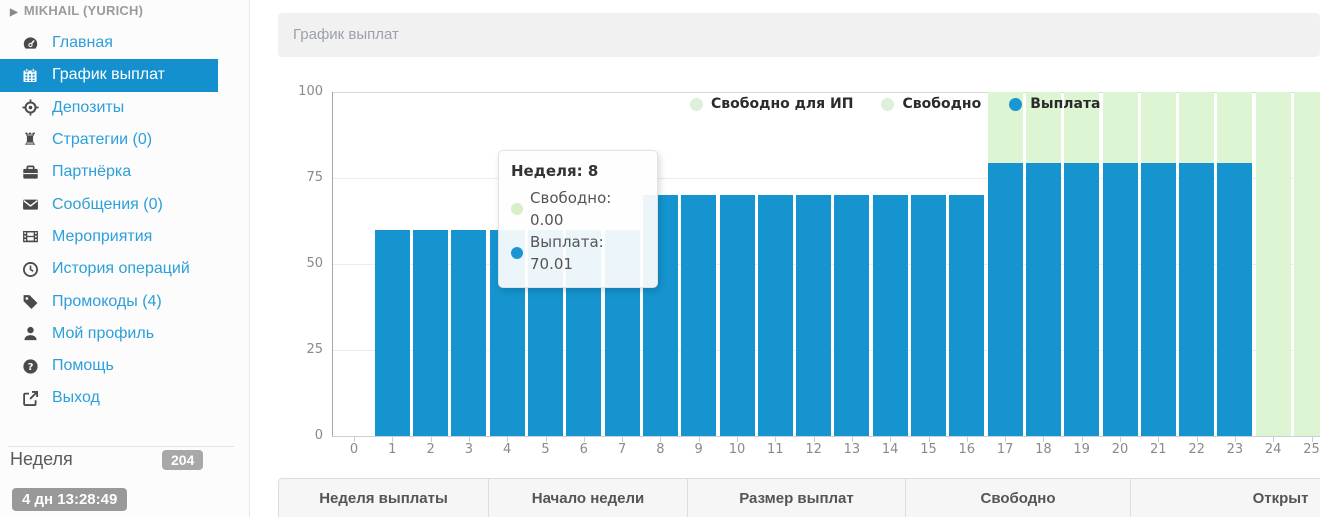  Describe the element at coordinates (1081, 449) in the screenshot. I see `x-axis-tick-label: 19` at that location.